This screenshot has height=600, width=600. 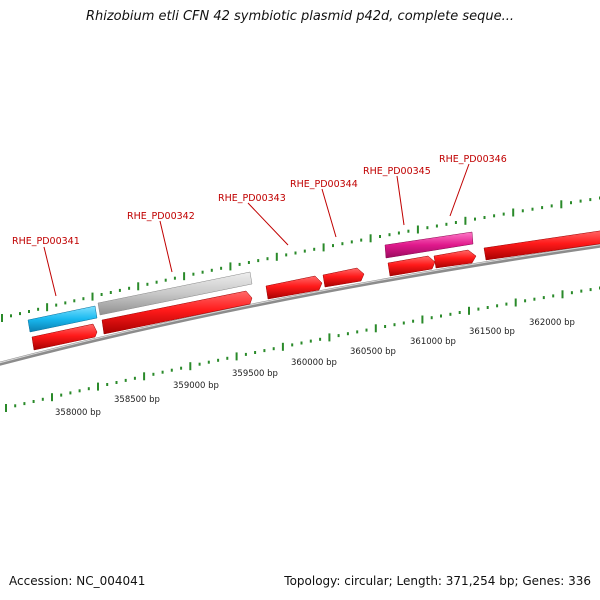 What do you see at coordinates (455, 259) in the screenshot?
I see `gene-arrow-rhe-pd00346` at bounding box center [455, 259].